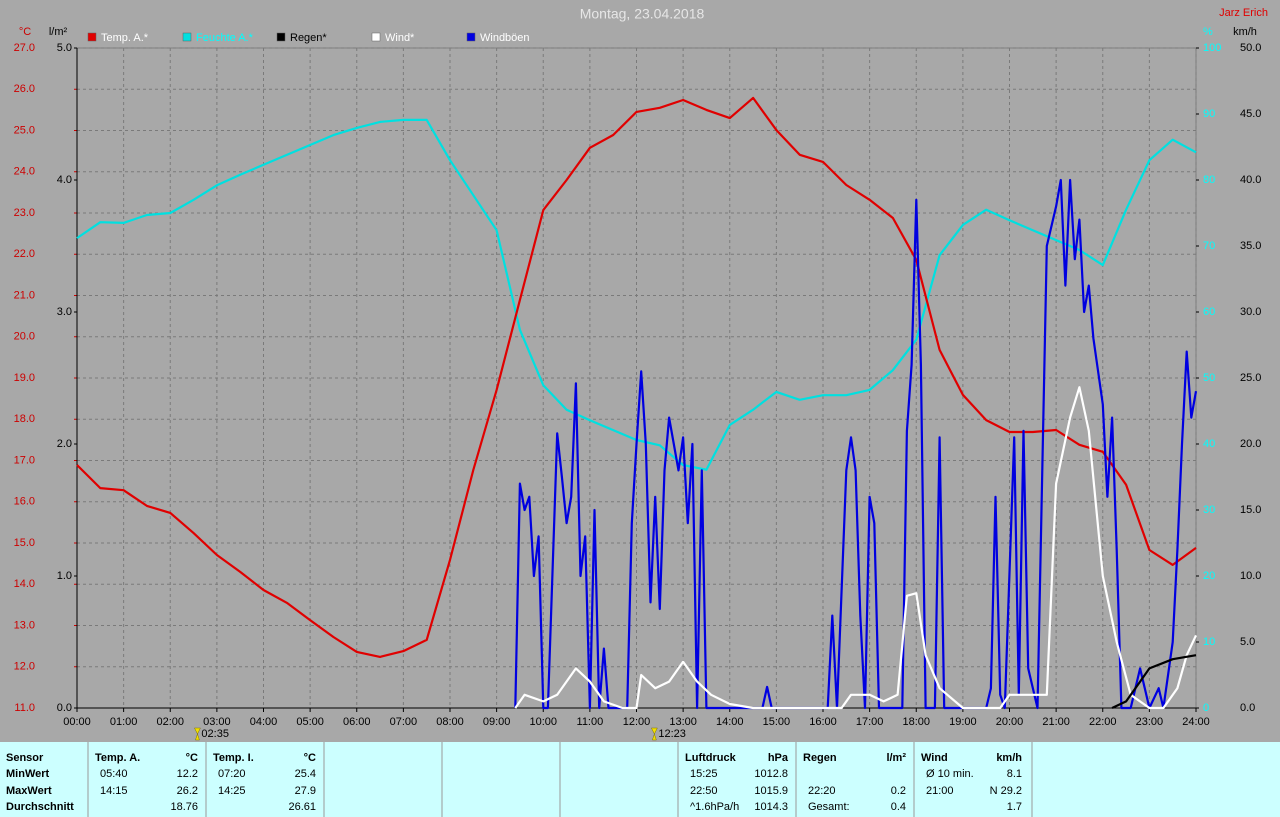  What do you see at coordinates (1250, 246) in the screenshot?
I see `y-tick-label: 35.0` at bounding box center [1250, 246].